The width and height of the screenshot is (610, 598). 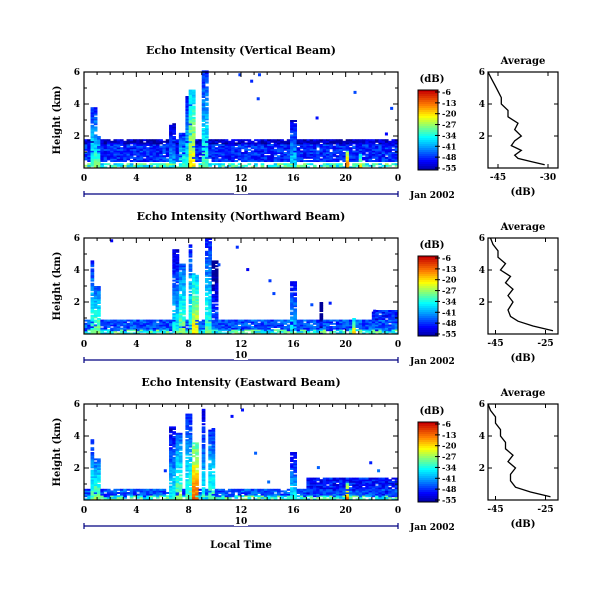 What do you see at coordinates (345, 345) in the screenshot?
I see `x-tick-label: 20` at bounding box center [345, 345].